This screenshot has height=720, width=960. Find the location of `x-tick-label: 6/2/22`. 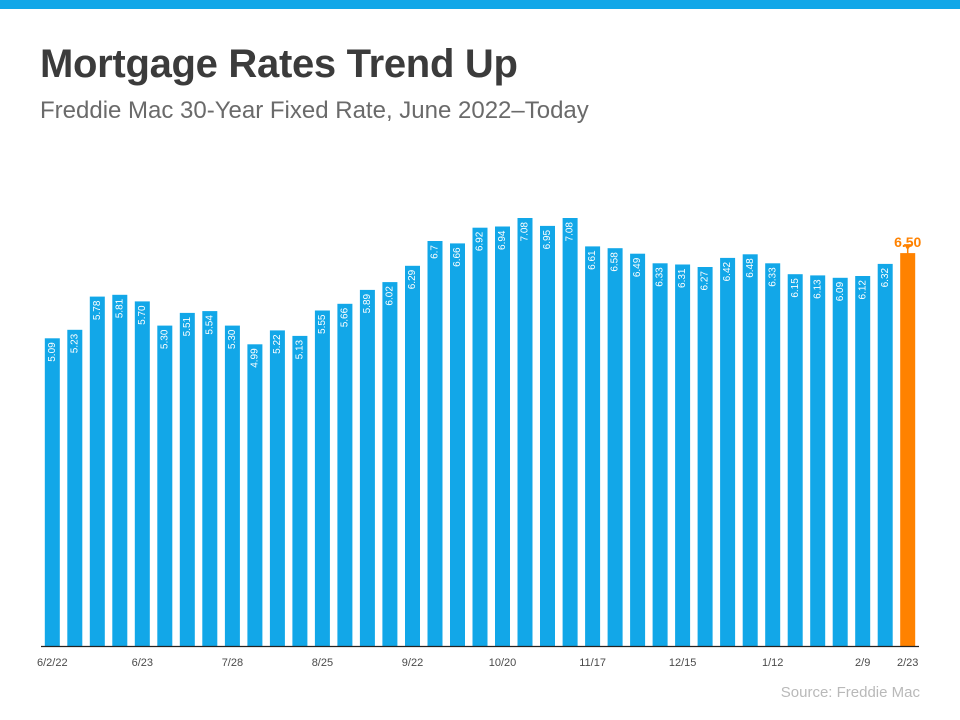

x-tick-label: 6/2/22 is located at coordinates (52, 663).